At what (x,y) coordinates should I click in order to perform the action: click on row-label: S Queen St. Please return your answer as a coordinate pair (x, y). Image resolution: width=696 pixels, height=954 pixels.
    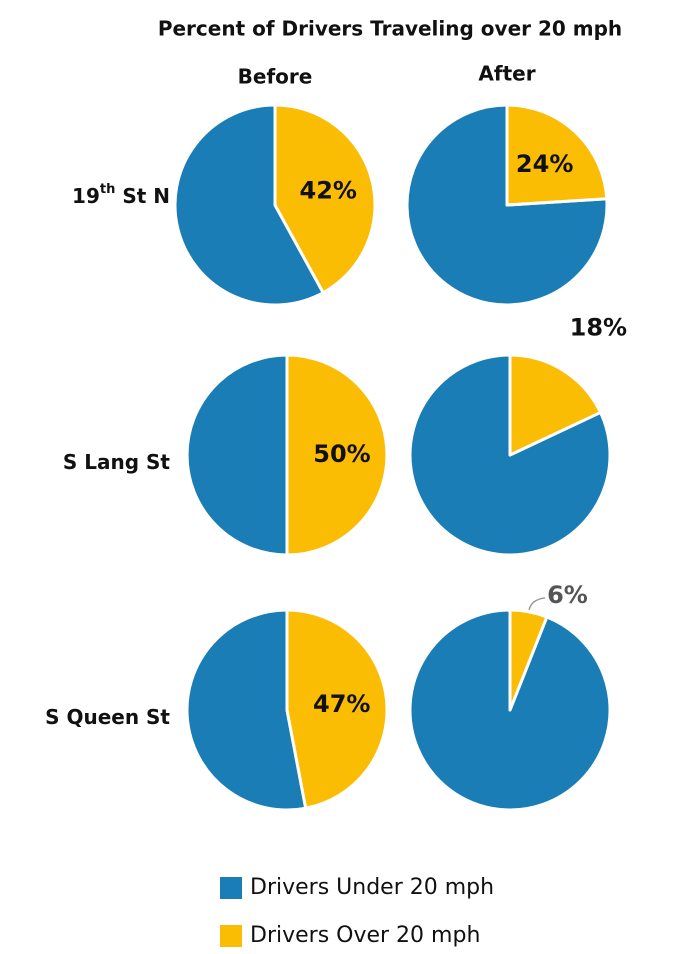
    Looking at the image, I should click on (107, 717).